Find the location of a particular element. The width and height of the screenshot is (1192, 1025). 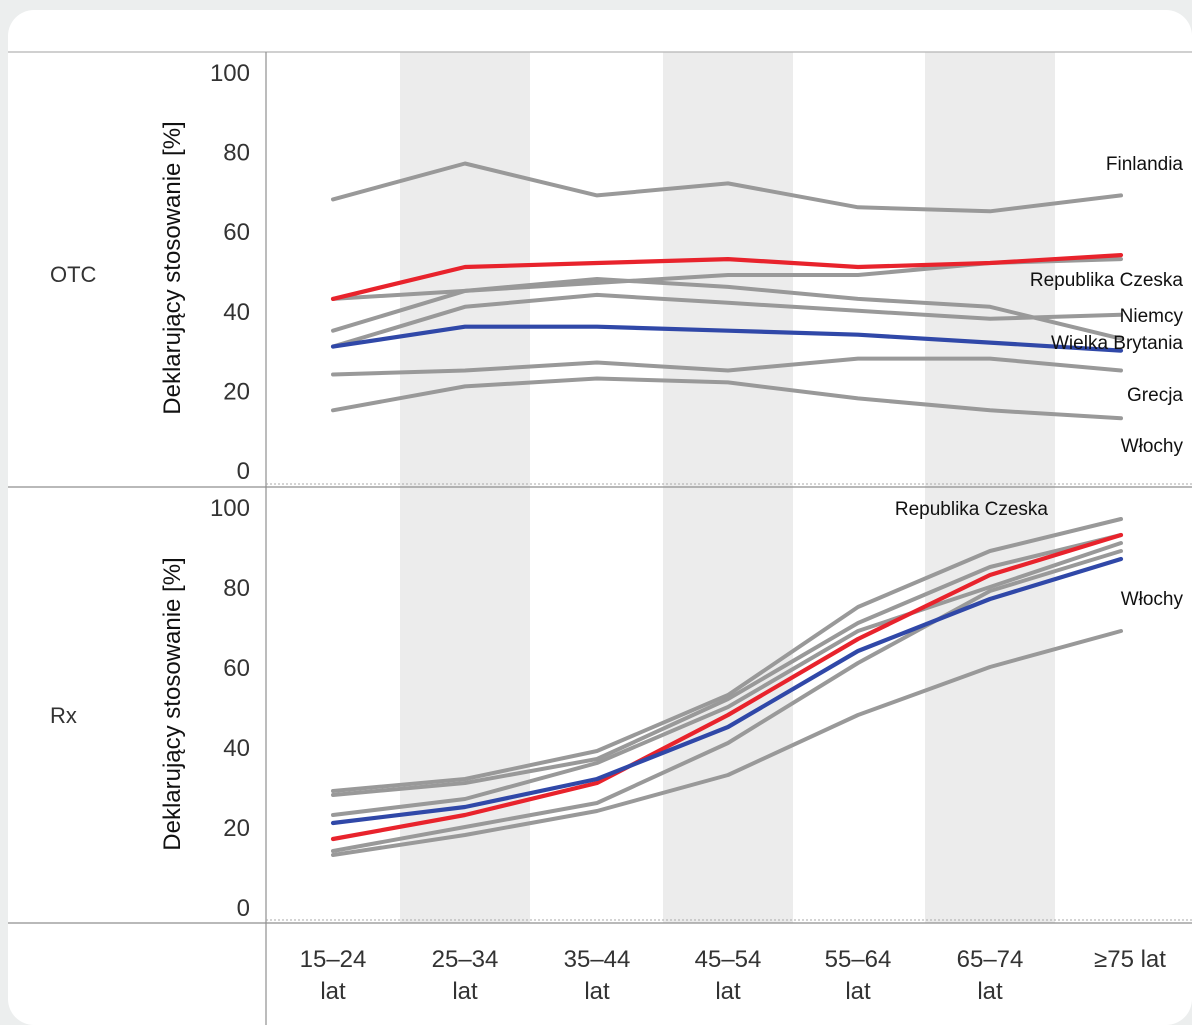

annotation-niemcy: Niemcy is located at coordinates (1152, 316).